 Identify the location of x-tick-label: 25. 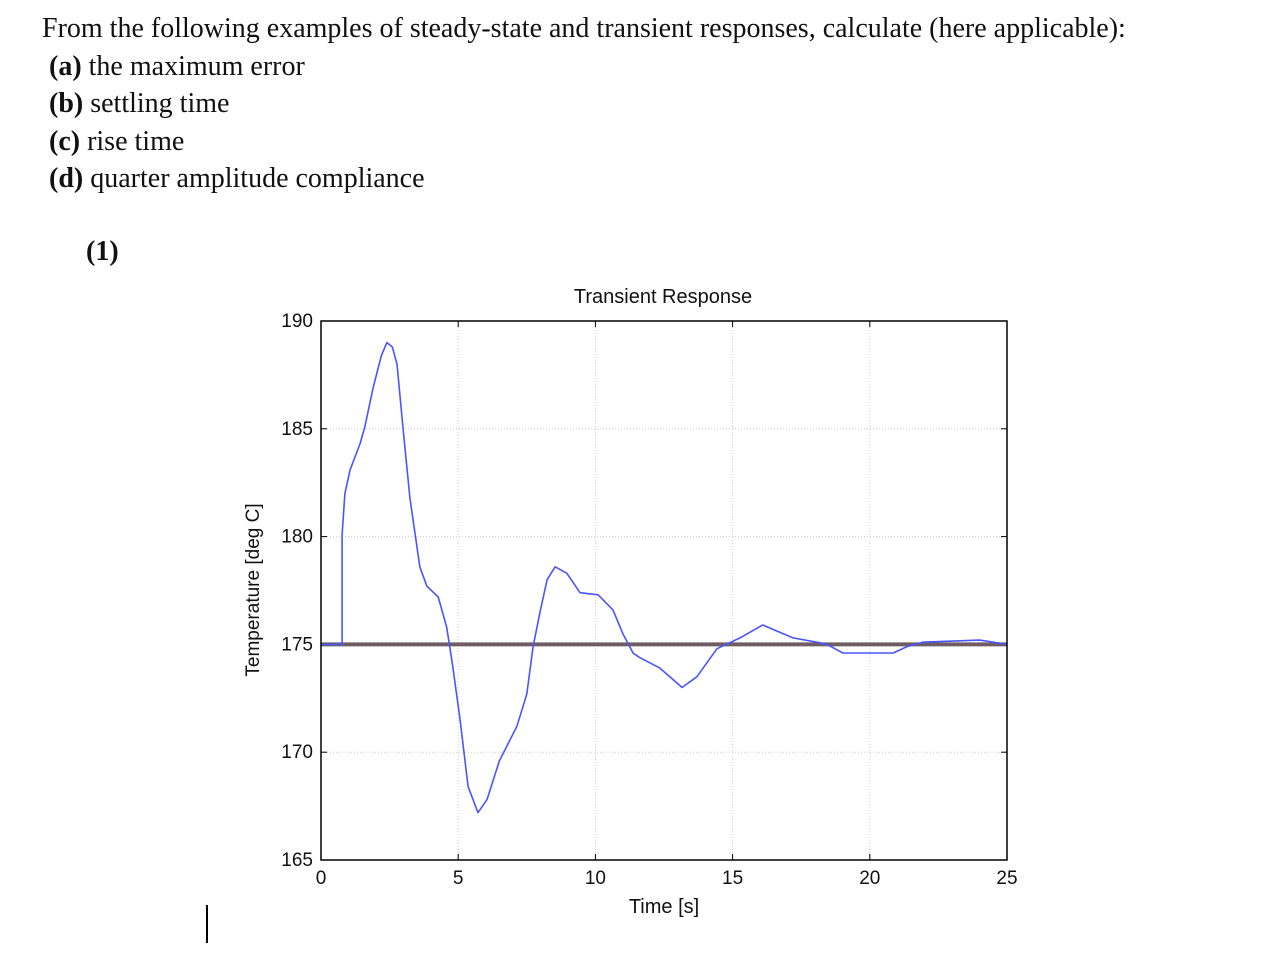
(1006, 878).